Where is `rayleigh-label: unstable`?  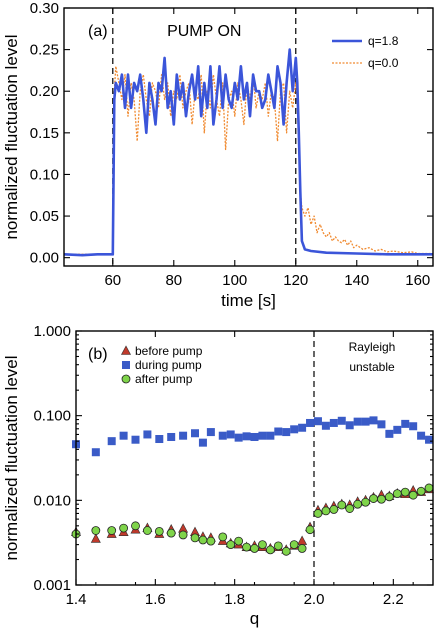
rayleigh-label: unstable is located at coordinates (372, 367).